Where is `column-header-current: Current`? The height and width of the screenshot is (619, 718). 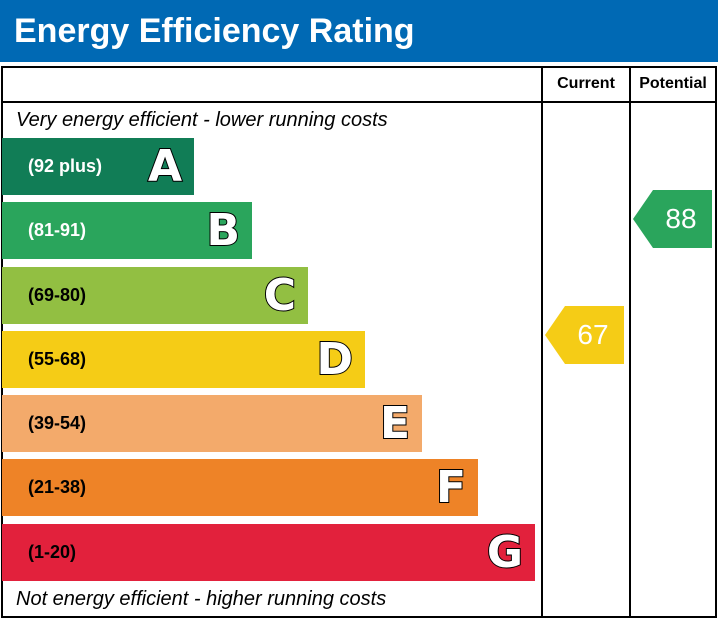
column-header-current: Current is located at coordinates (586, 83).